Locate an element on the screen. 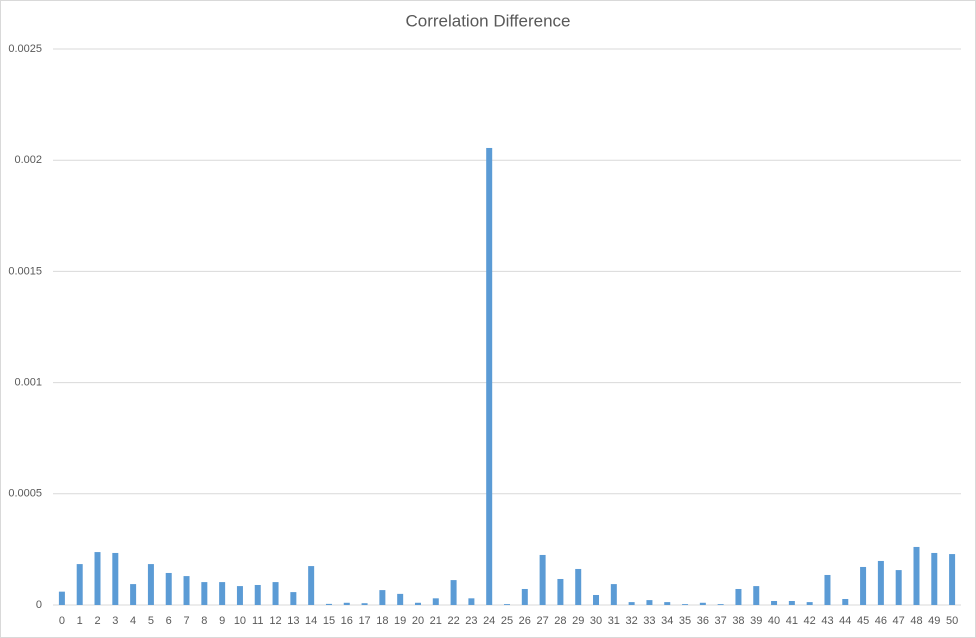  chart-title: Correlation Difference is located at coordinates (487, 20).